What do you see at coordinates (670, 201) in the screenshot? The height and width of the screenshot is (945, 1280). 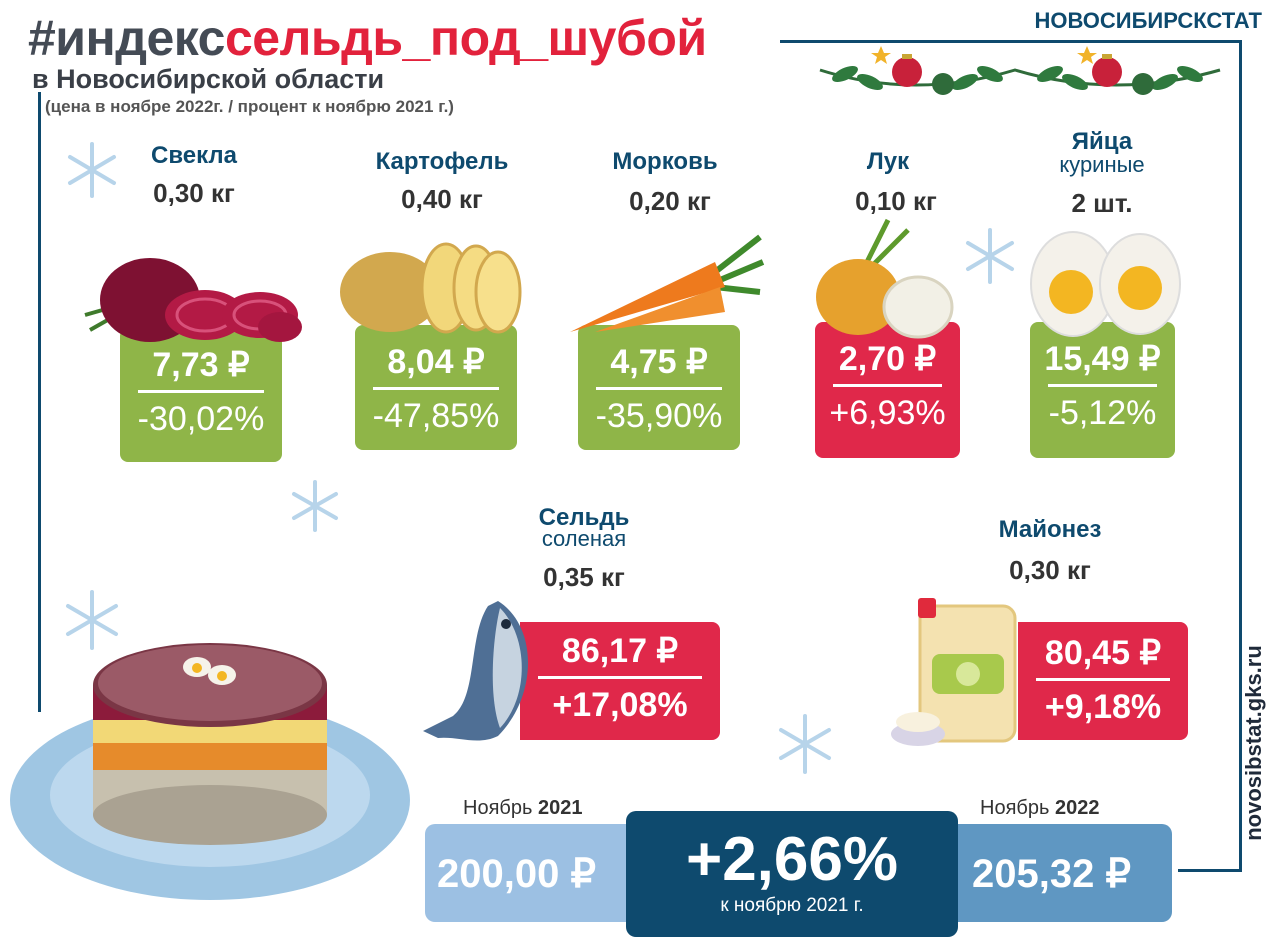 I see `ingredient-qty-carrot: 0,20 кг` at bounding box center [670, 201].